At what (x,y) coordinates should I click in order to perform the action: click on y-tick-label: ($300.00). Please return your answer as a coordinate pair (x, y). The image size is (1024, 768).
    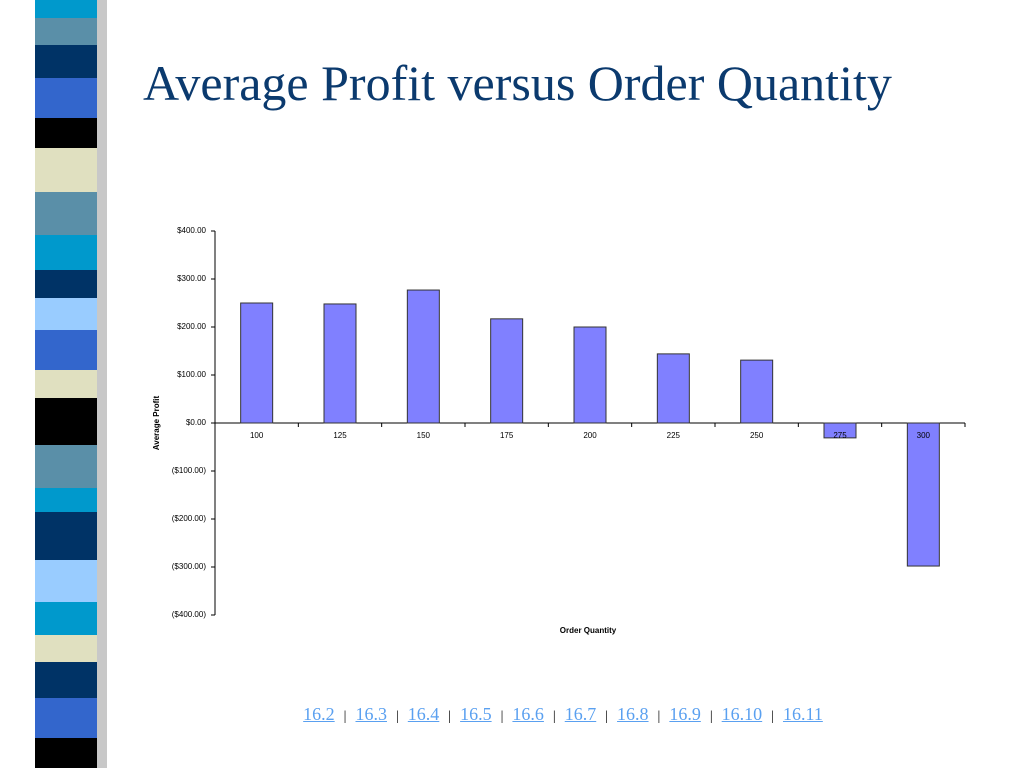
    Looking at the image, I should click on (189, 566).